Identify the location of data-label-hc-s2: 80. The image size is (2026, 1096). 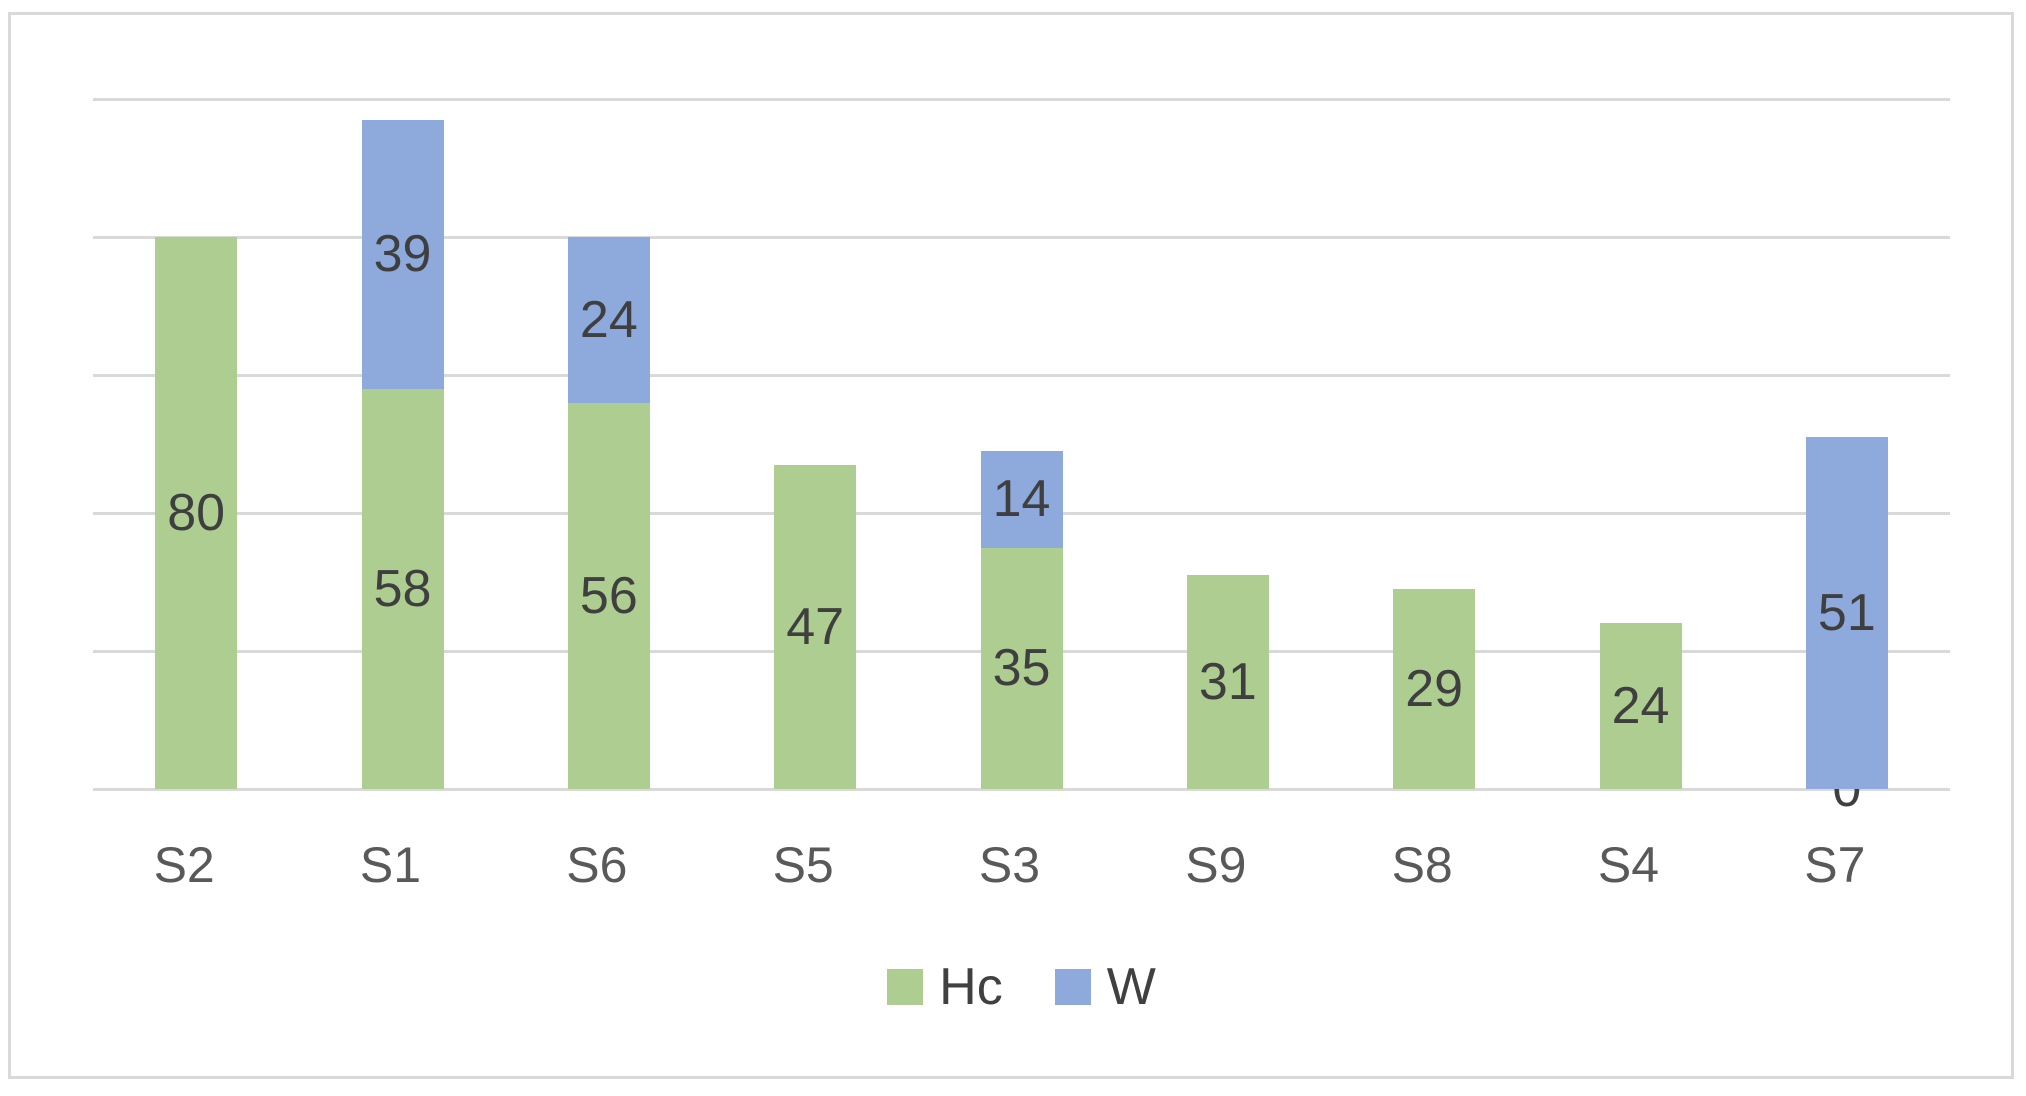
(196, 513).